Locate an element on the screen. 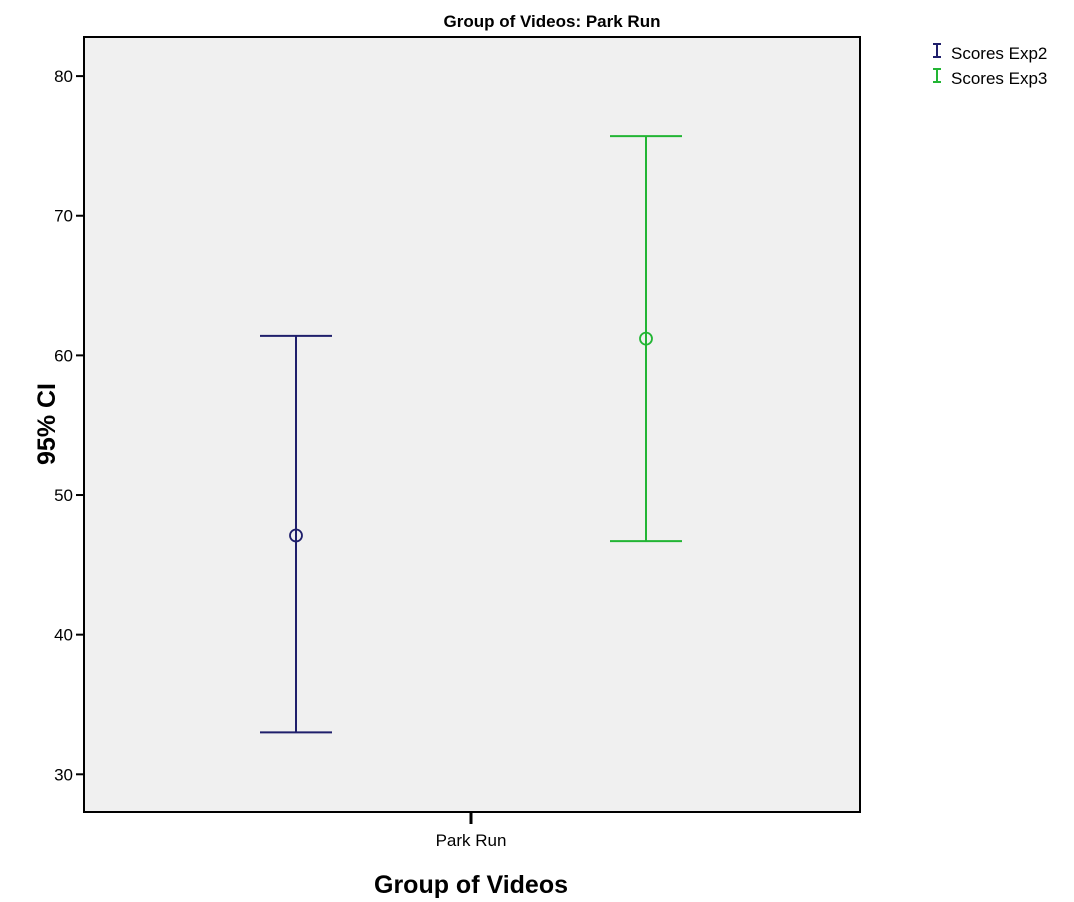 The height and width of the screenshot is (902, 1074). x-axis: Park Run is located at coordinates (471, 831).